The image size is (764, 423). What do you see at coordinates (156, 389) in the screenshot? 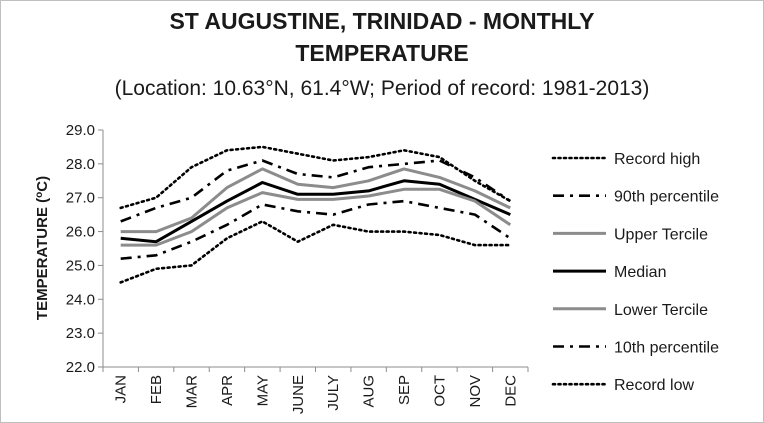
I see `x-tick-label: FEB` at bounding box center [156, 389].